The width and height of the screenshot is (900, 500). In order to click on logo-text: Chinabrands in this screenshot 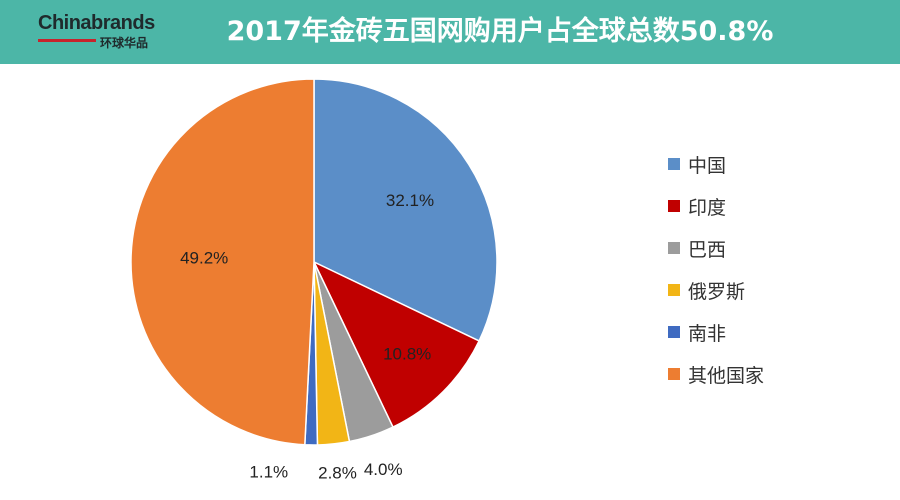, I will do `click(96, 23)`.